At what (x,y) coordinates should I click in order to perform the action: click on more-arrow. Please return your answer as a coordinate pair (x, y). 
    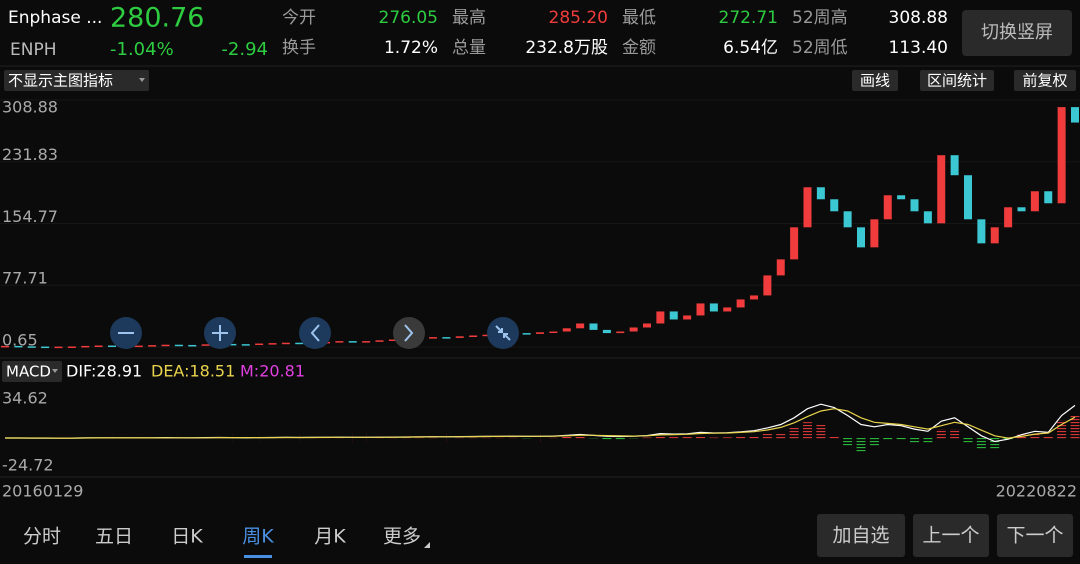
    Looking at the image, I should click on (427, 545).